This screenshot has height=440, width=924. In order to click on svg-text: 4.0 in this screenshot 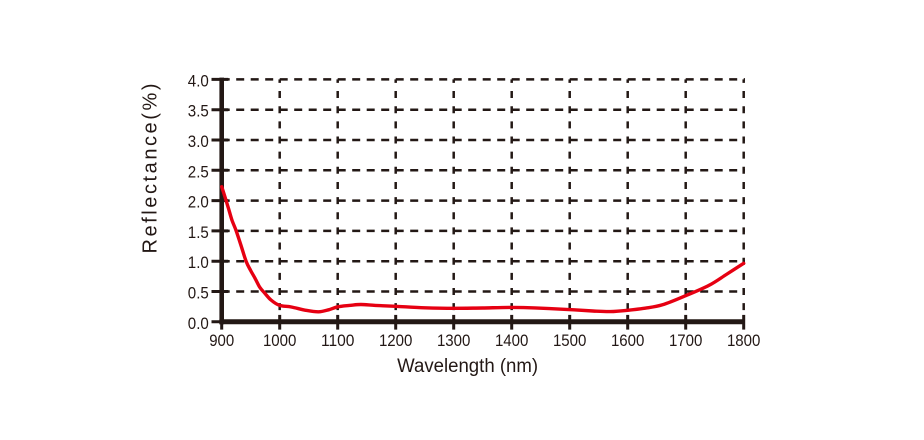, I will do `click(198, 81)`.